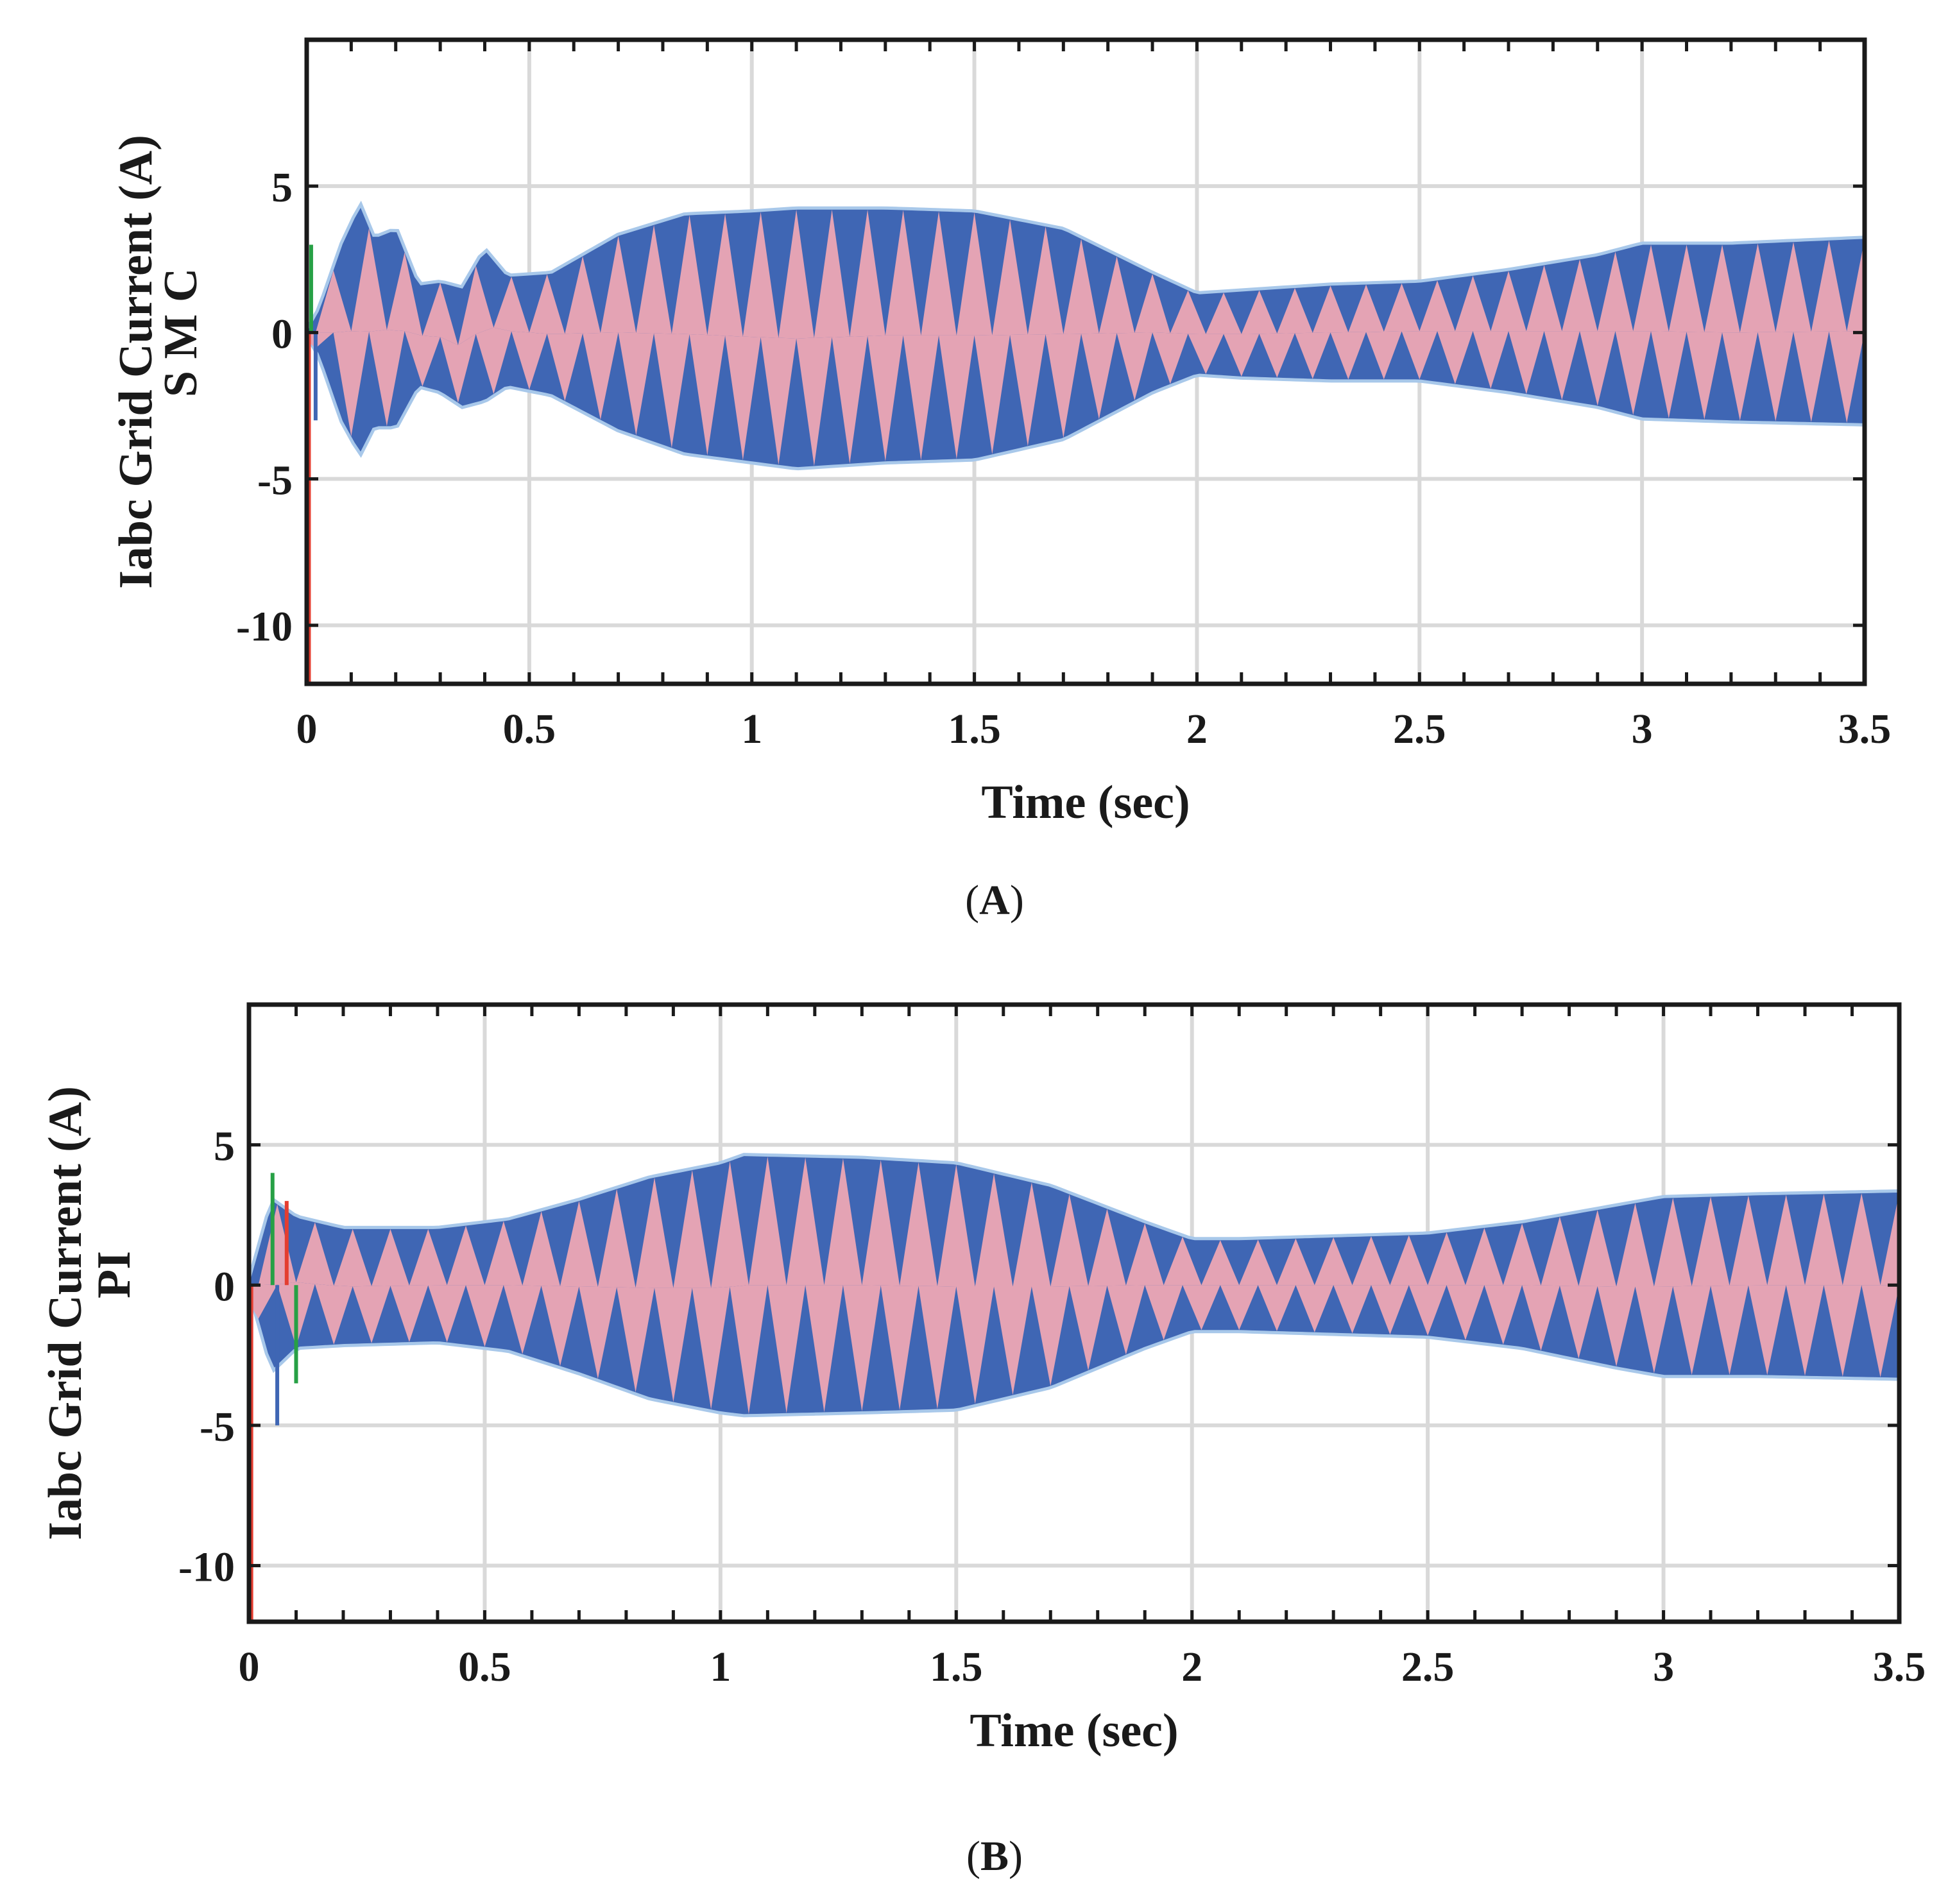 Image resolution: width=1957 pixels, height=1904 pixels. Describe the element at coordinates (1663, 1667) in the screenshot. I see `x-tick-label: 3` at that location.